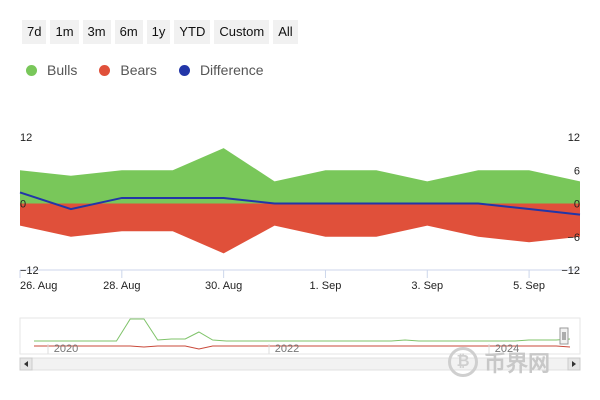 This screenshot has width=600, height=400. I want to click on navigator-frame, so click(300, 336).